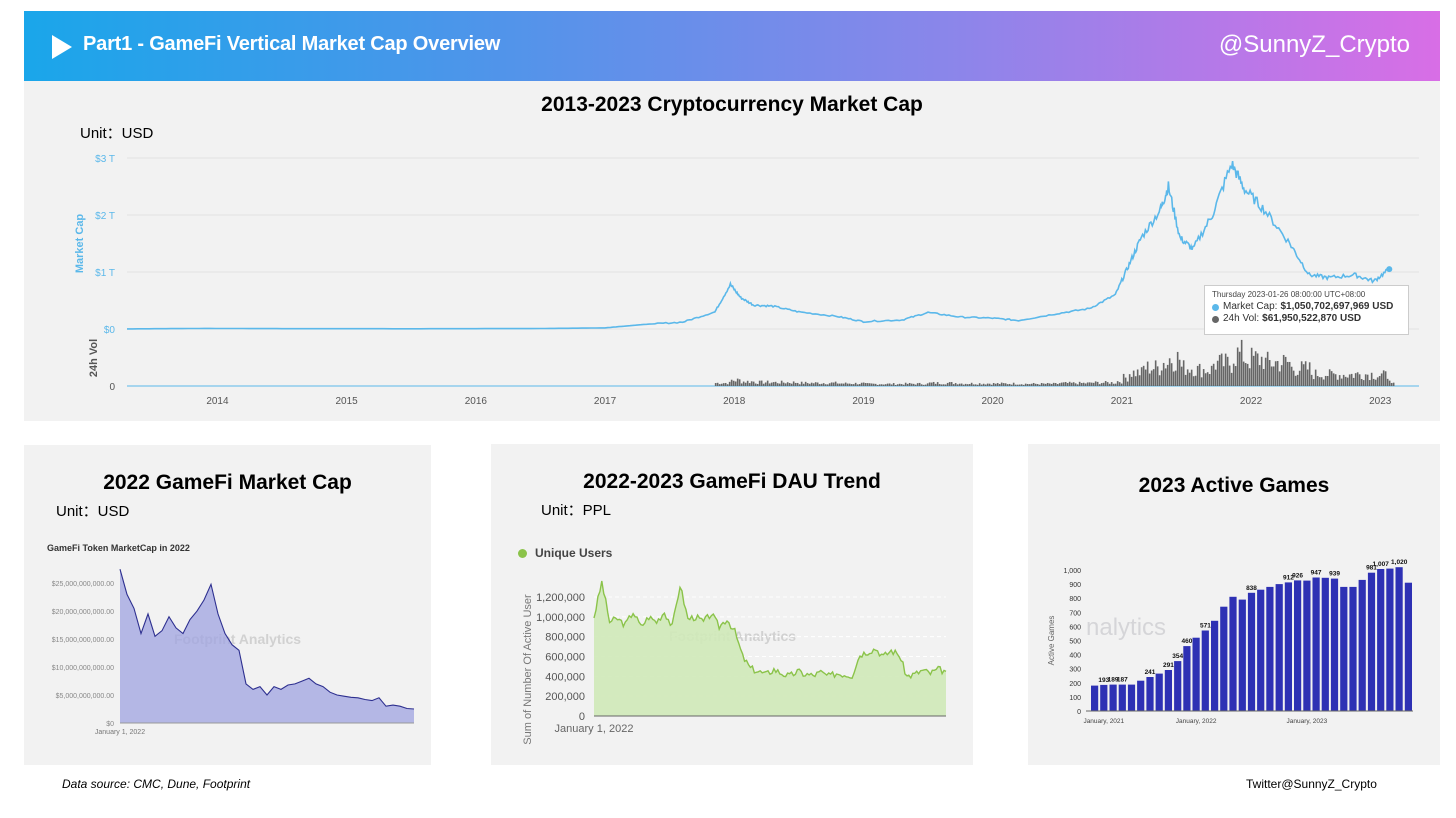 The image size is (1456, 818). I want to click on legend-unique-users: Unique Users, so click(565, 553).